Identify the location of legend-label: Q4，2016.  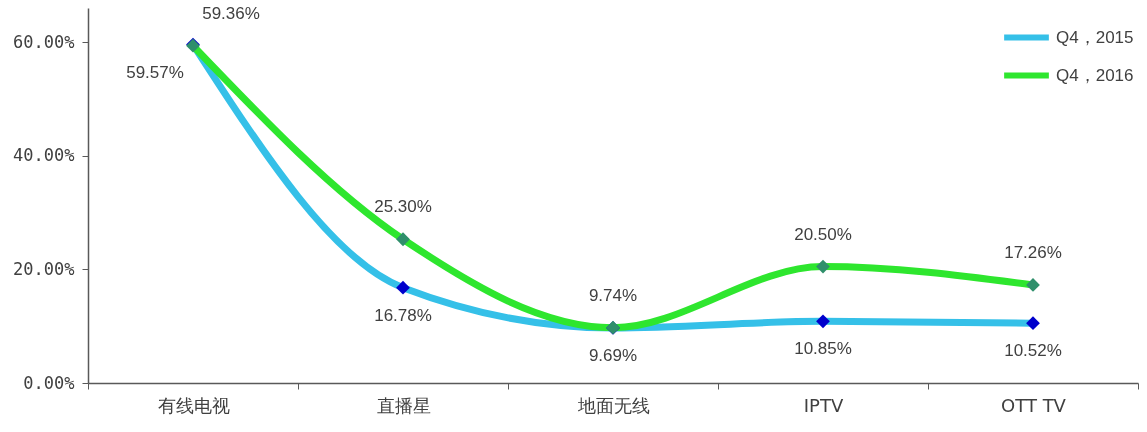
(1095, 75).